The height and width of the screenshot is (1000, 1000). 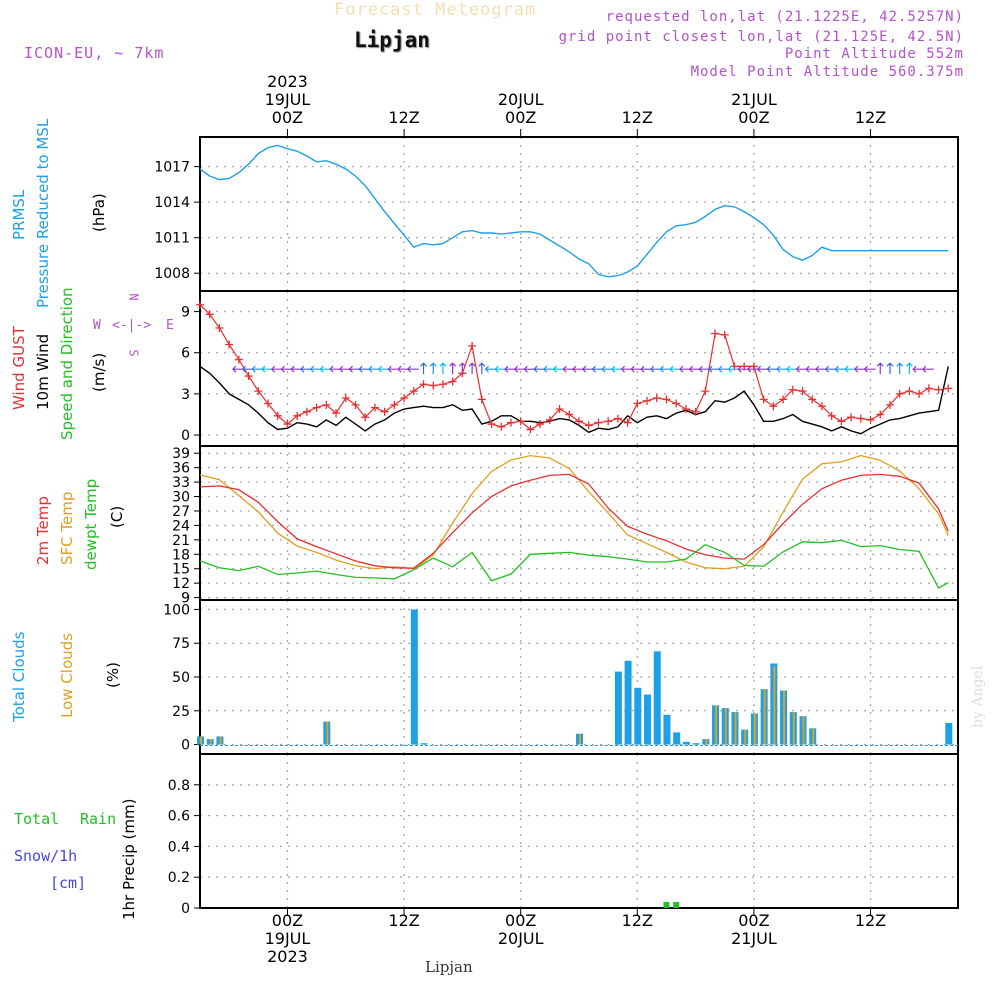 I want to click on time-label-line: 19JUL, so click(x=287, y=99).